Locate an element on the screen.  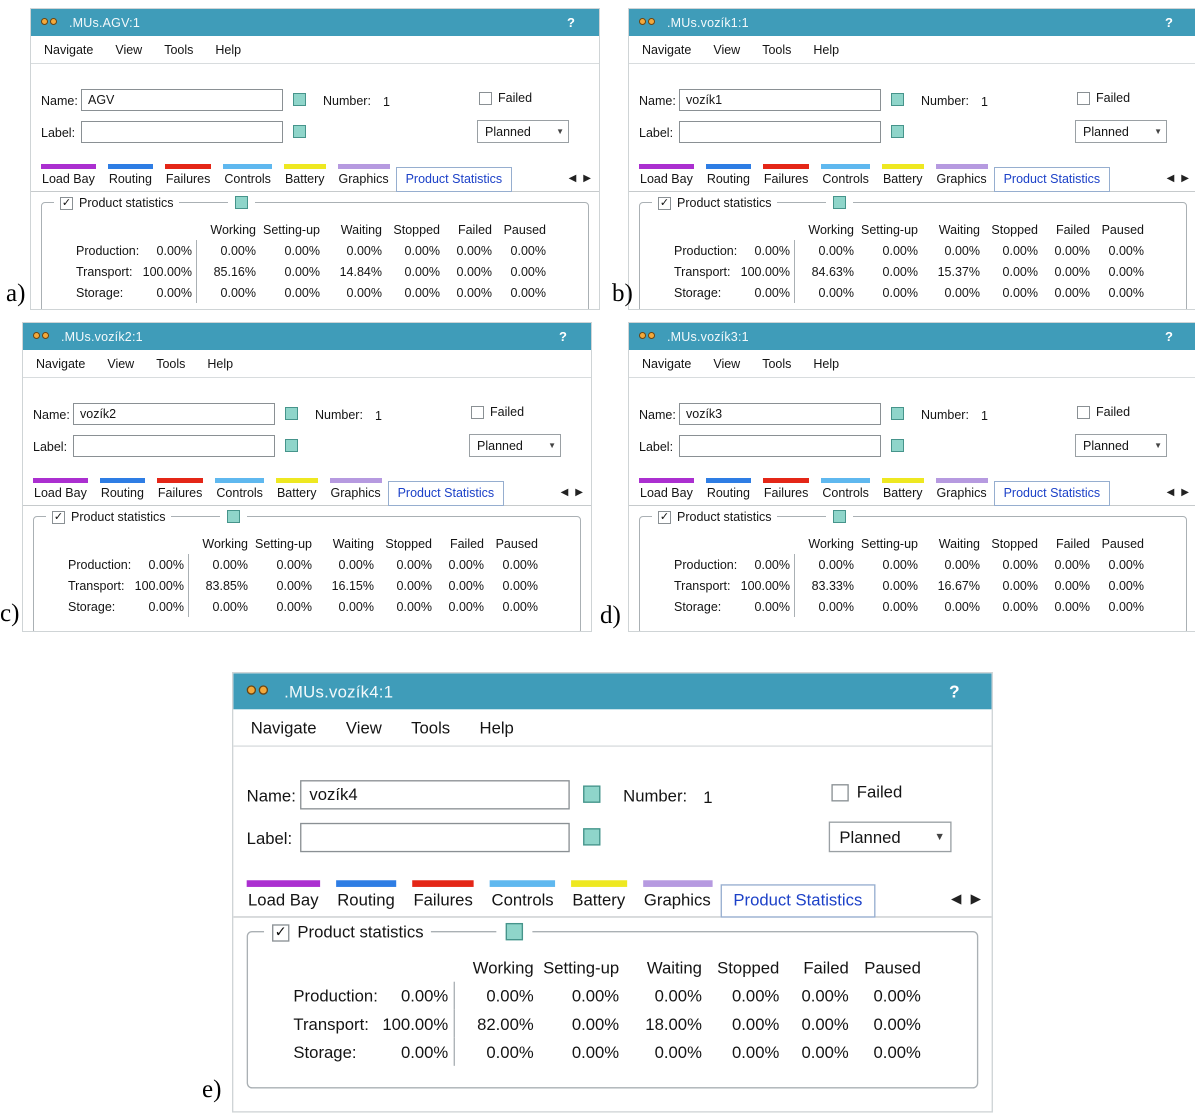
title-bar: .MUs.vozík1:1 ? is located at coordinates (912, 22).